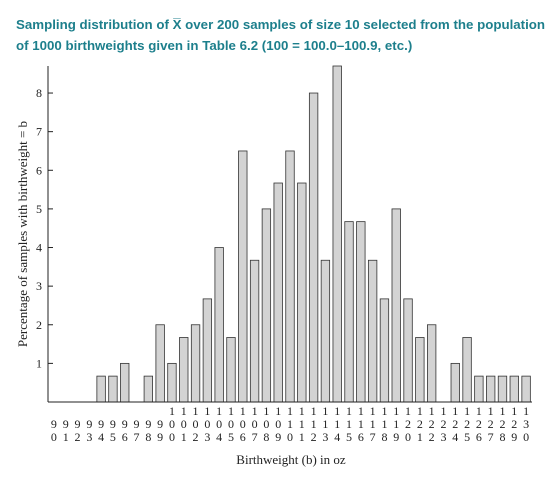 This screenshot has width=558, height=488. I want to click on x-axis-label: Birthweight (b) in oz, so click(291, 459).